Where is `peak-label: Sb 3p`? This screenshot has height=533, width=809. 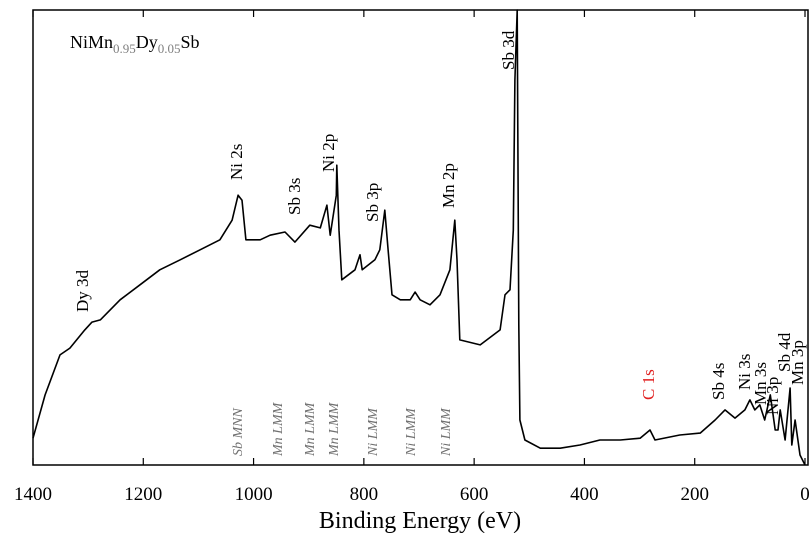 peak-label: Sb 3p is located at coordinates (372, 202).